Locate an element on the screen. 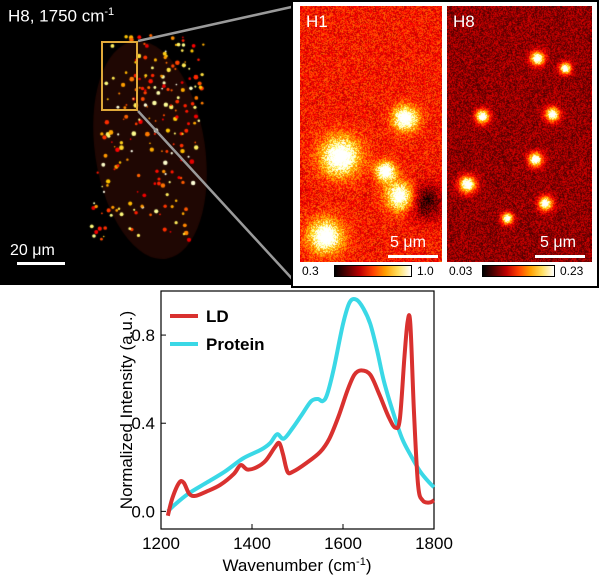 The height and width of the screenshot is (577, 599). h8-label: H8 is located at coordinates (464, 21).